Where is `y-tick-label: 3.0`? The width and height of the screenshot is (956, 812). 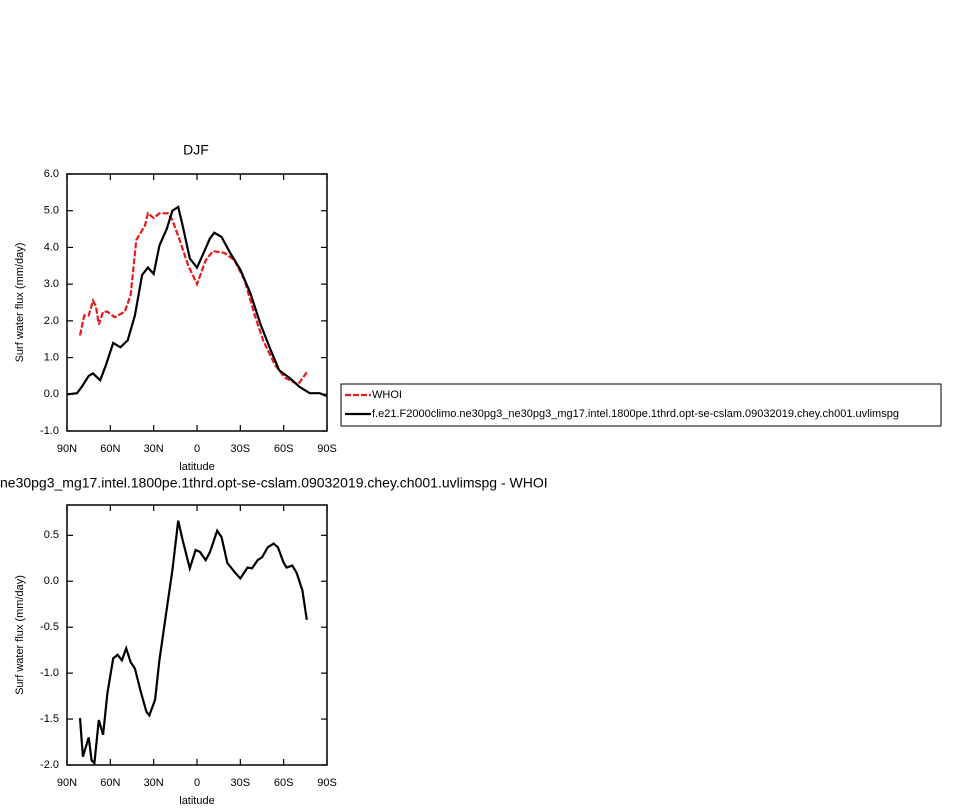 y-tick-label: 3.0 is located at coordinates (51, 284).